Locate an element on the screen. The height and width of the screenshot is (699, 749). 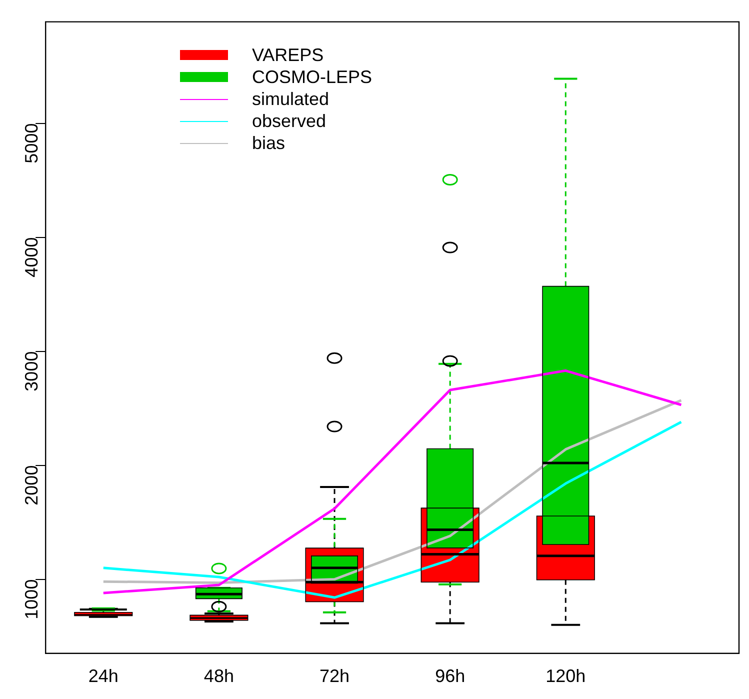
legend-label: bias is located at coordinates (269, 143).